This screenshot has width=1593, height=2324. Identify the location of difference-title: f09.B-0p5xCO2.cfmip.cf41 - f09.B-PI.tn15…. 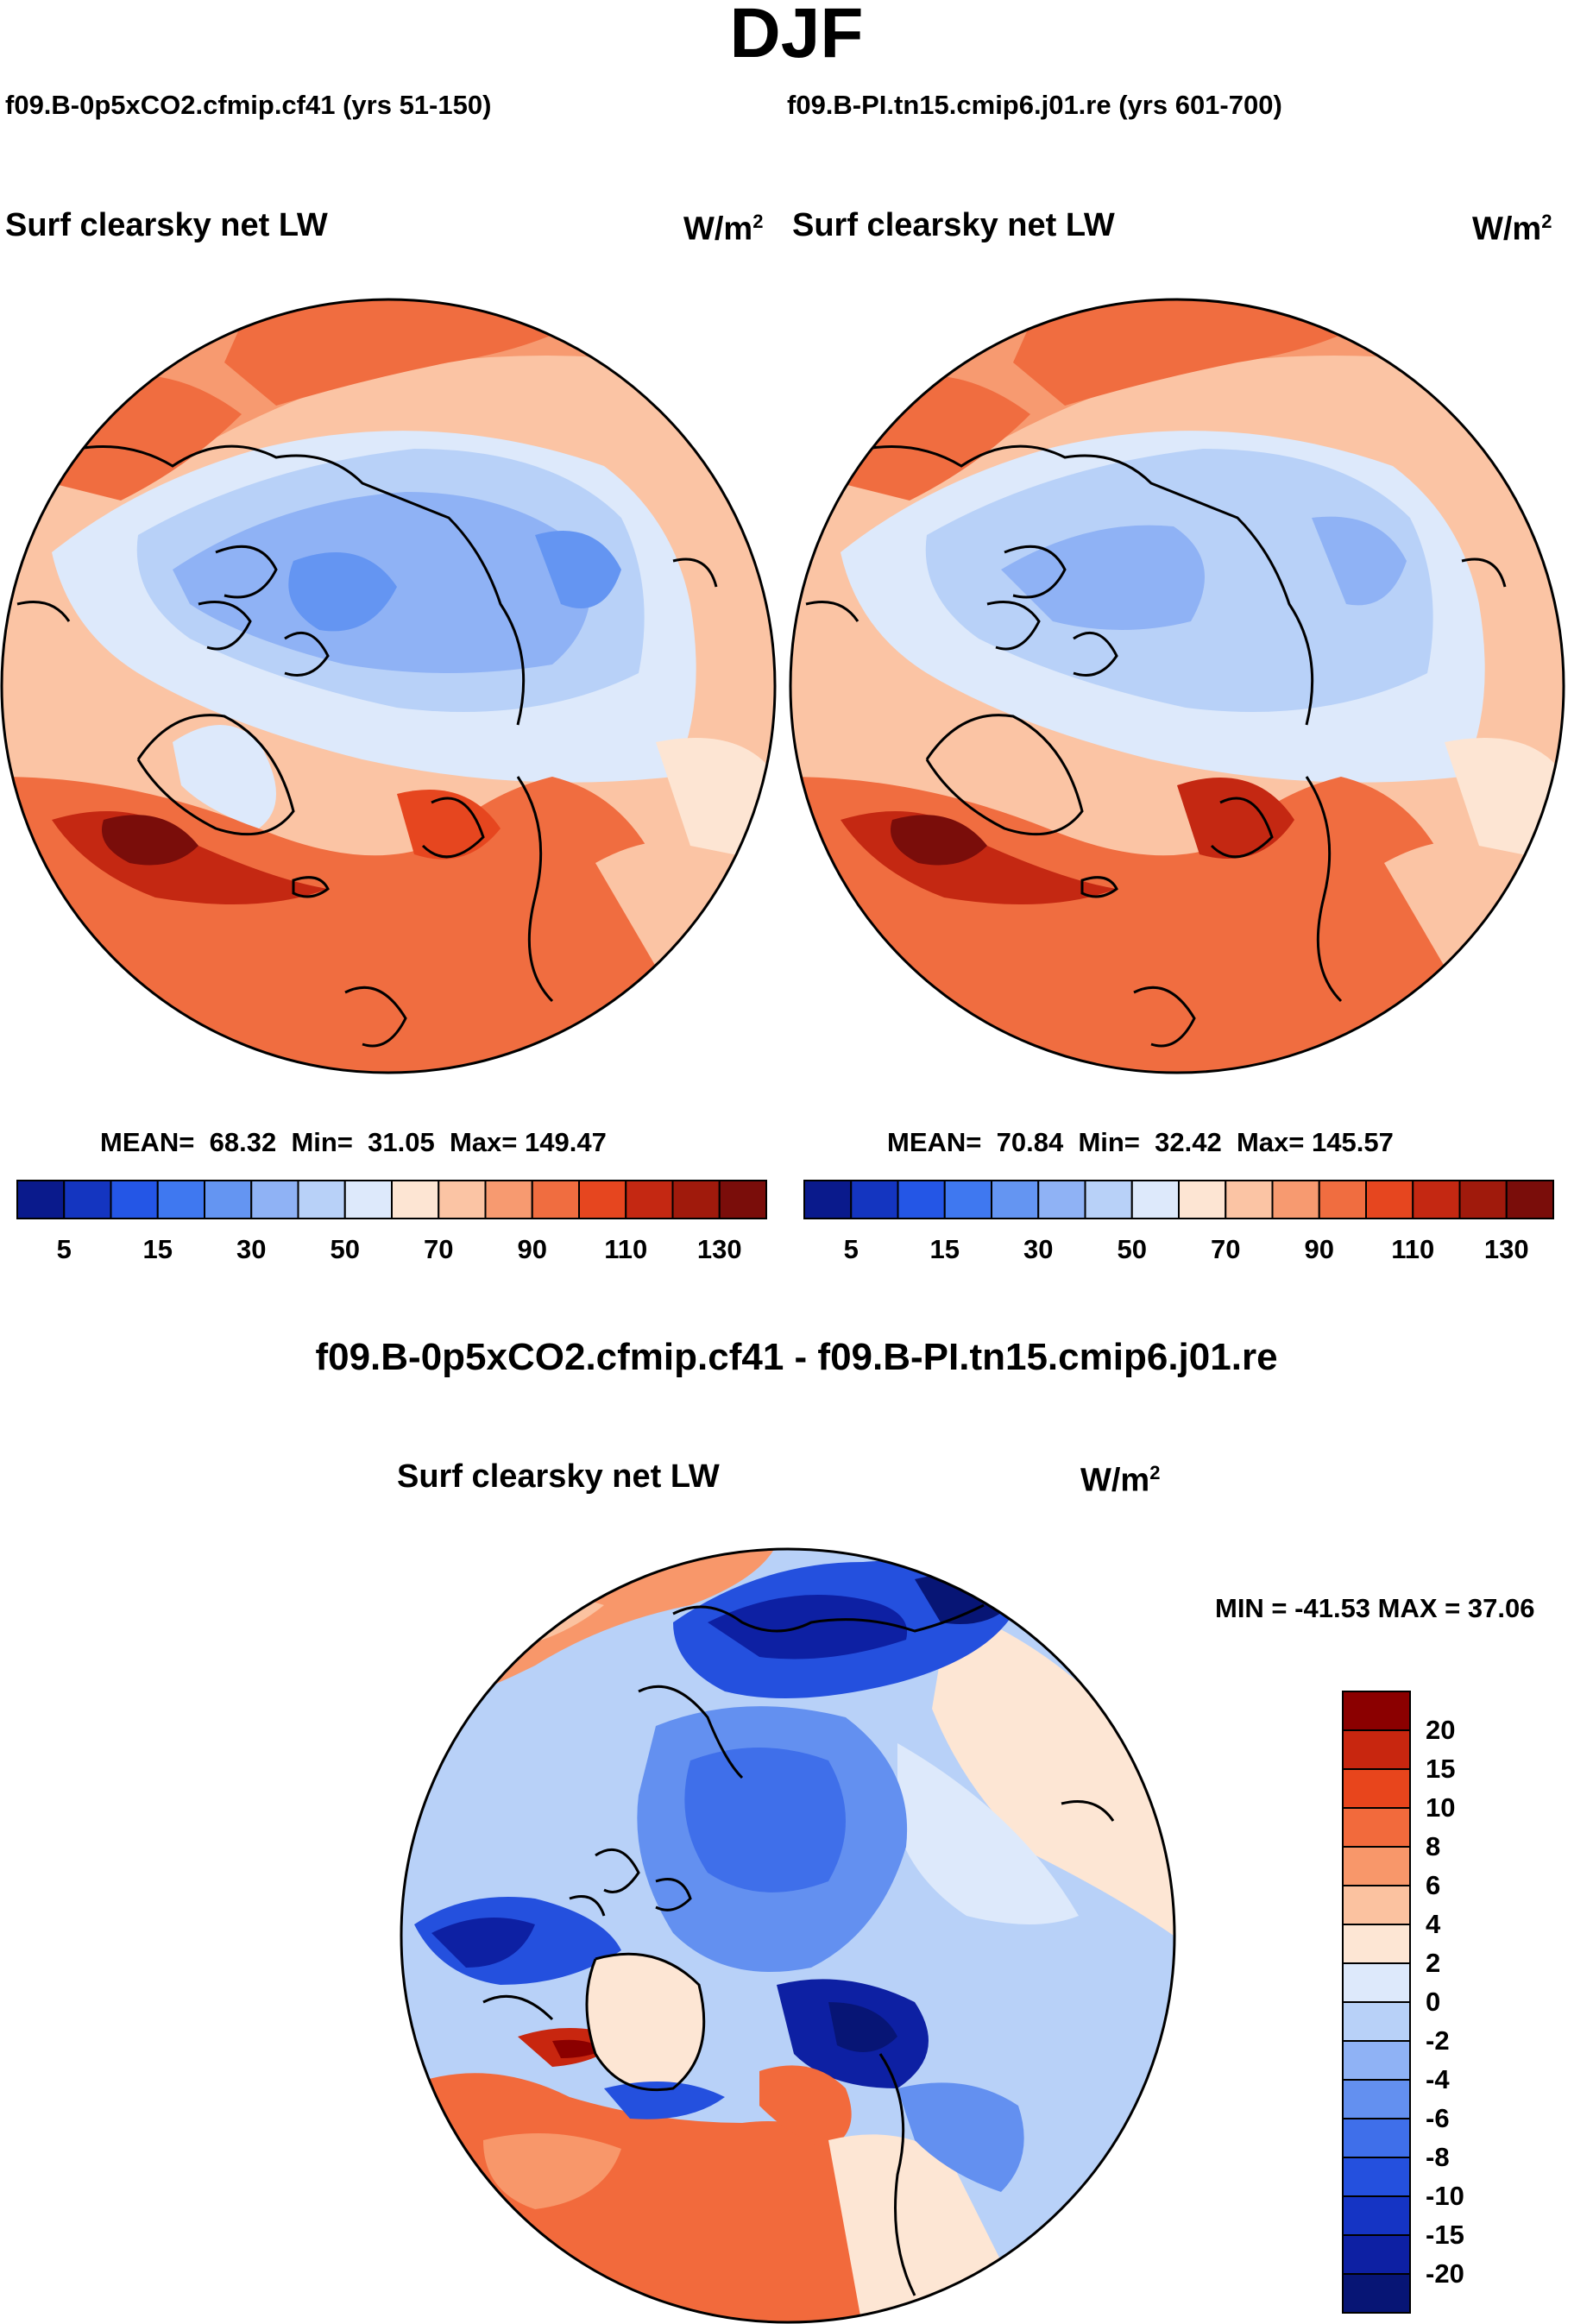
(797, 1357).